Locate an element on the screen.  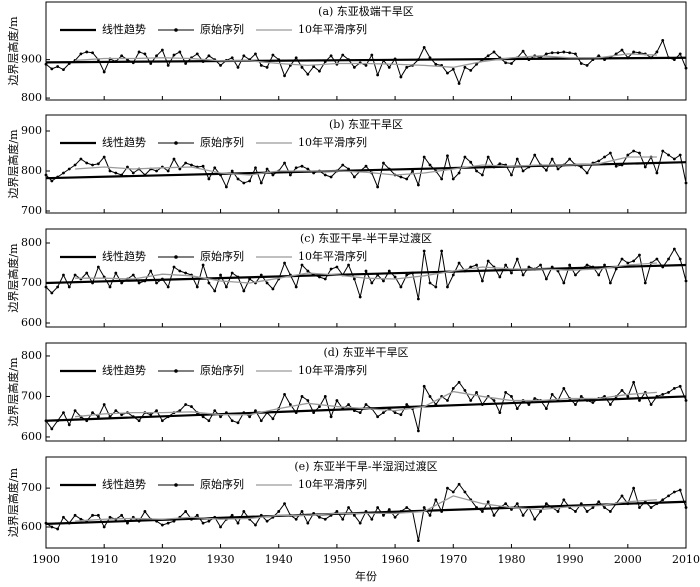
y-tick-label: 600 is located at coordinates (31, 526).